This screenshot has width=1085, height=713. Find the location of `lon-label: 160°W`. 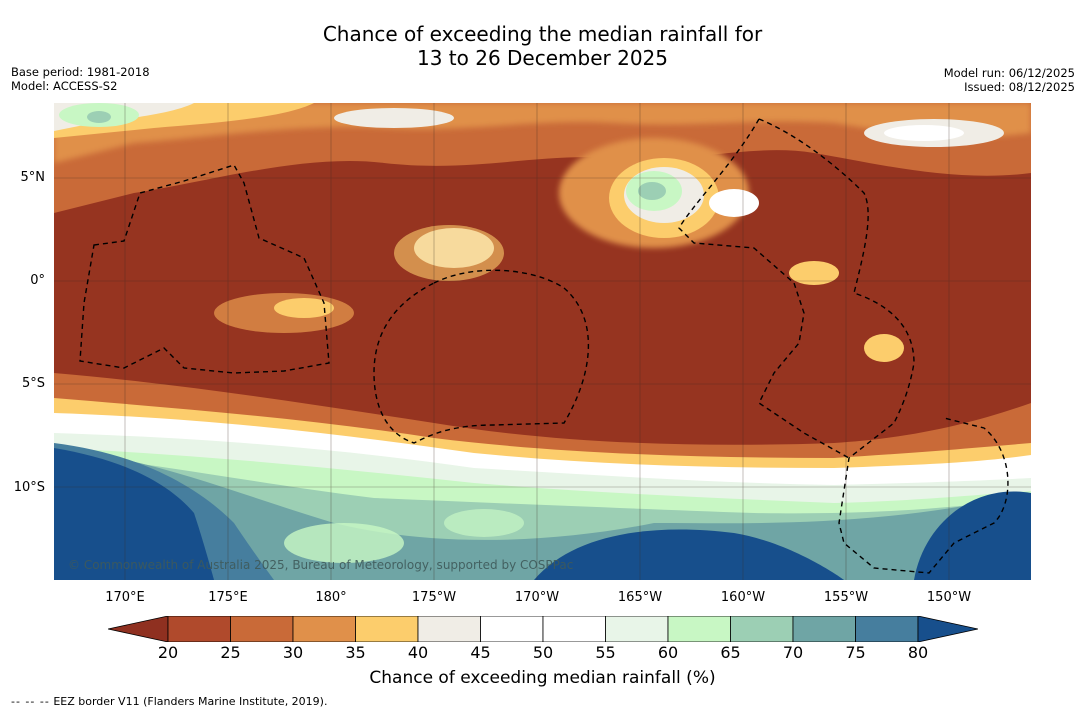

lon-label: 160°W is located at coordinates (743, 597).